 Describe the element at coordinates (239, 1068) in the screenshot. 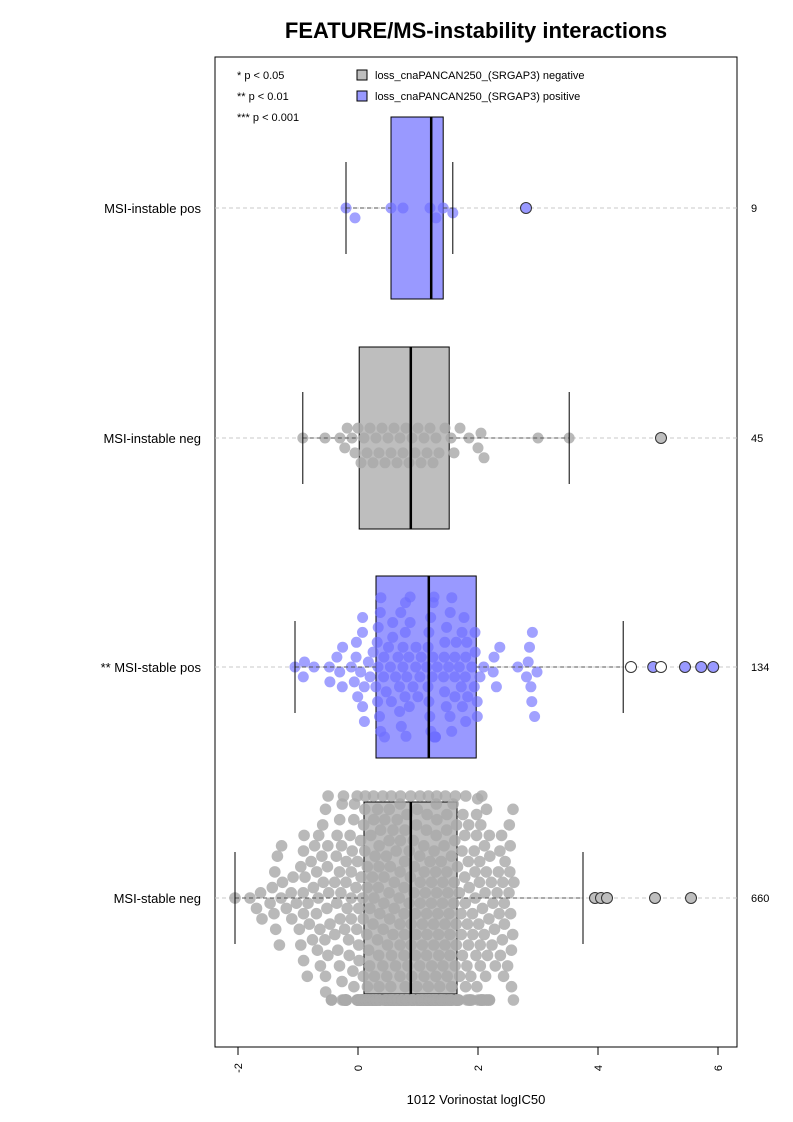

I see `x-tick-label: -2` at that location.